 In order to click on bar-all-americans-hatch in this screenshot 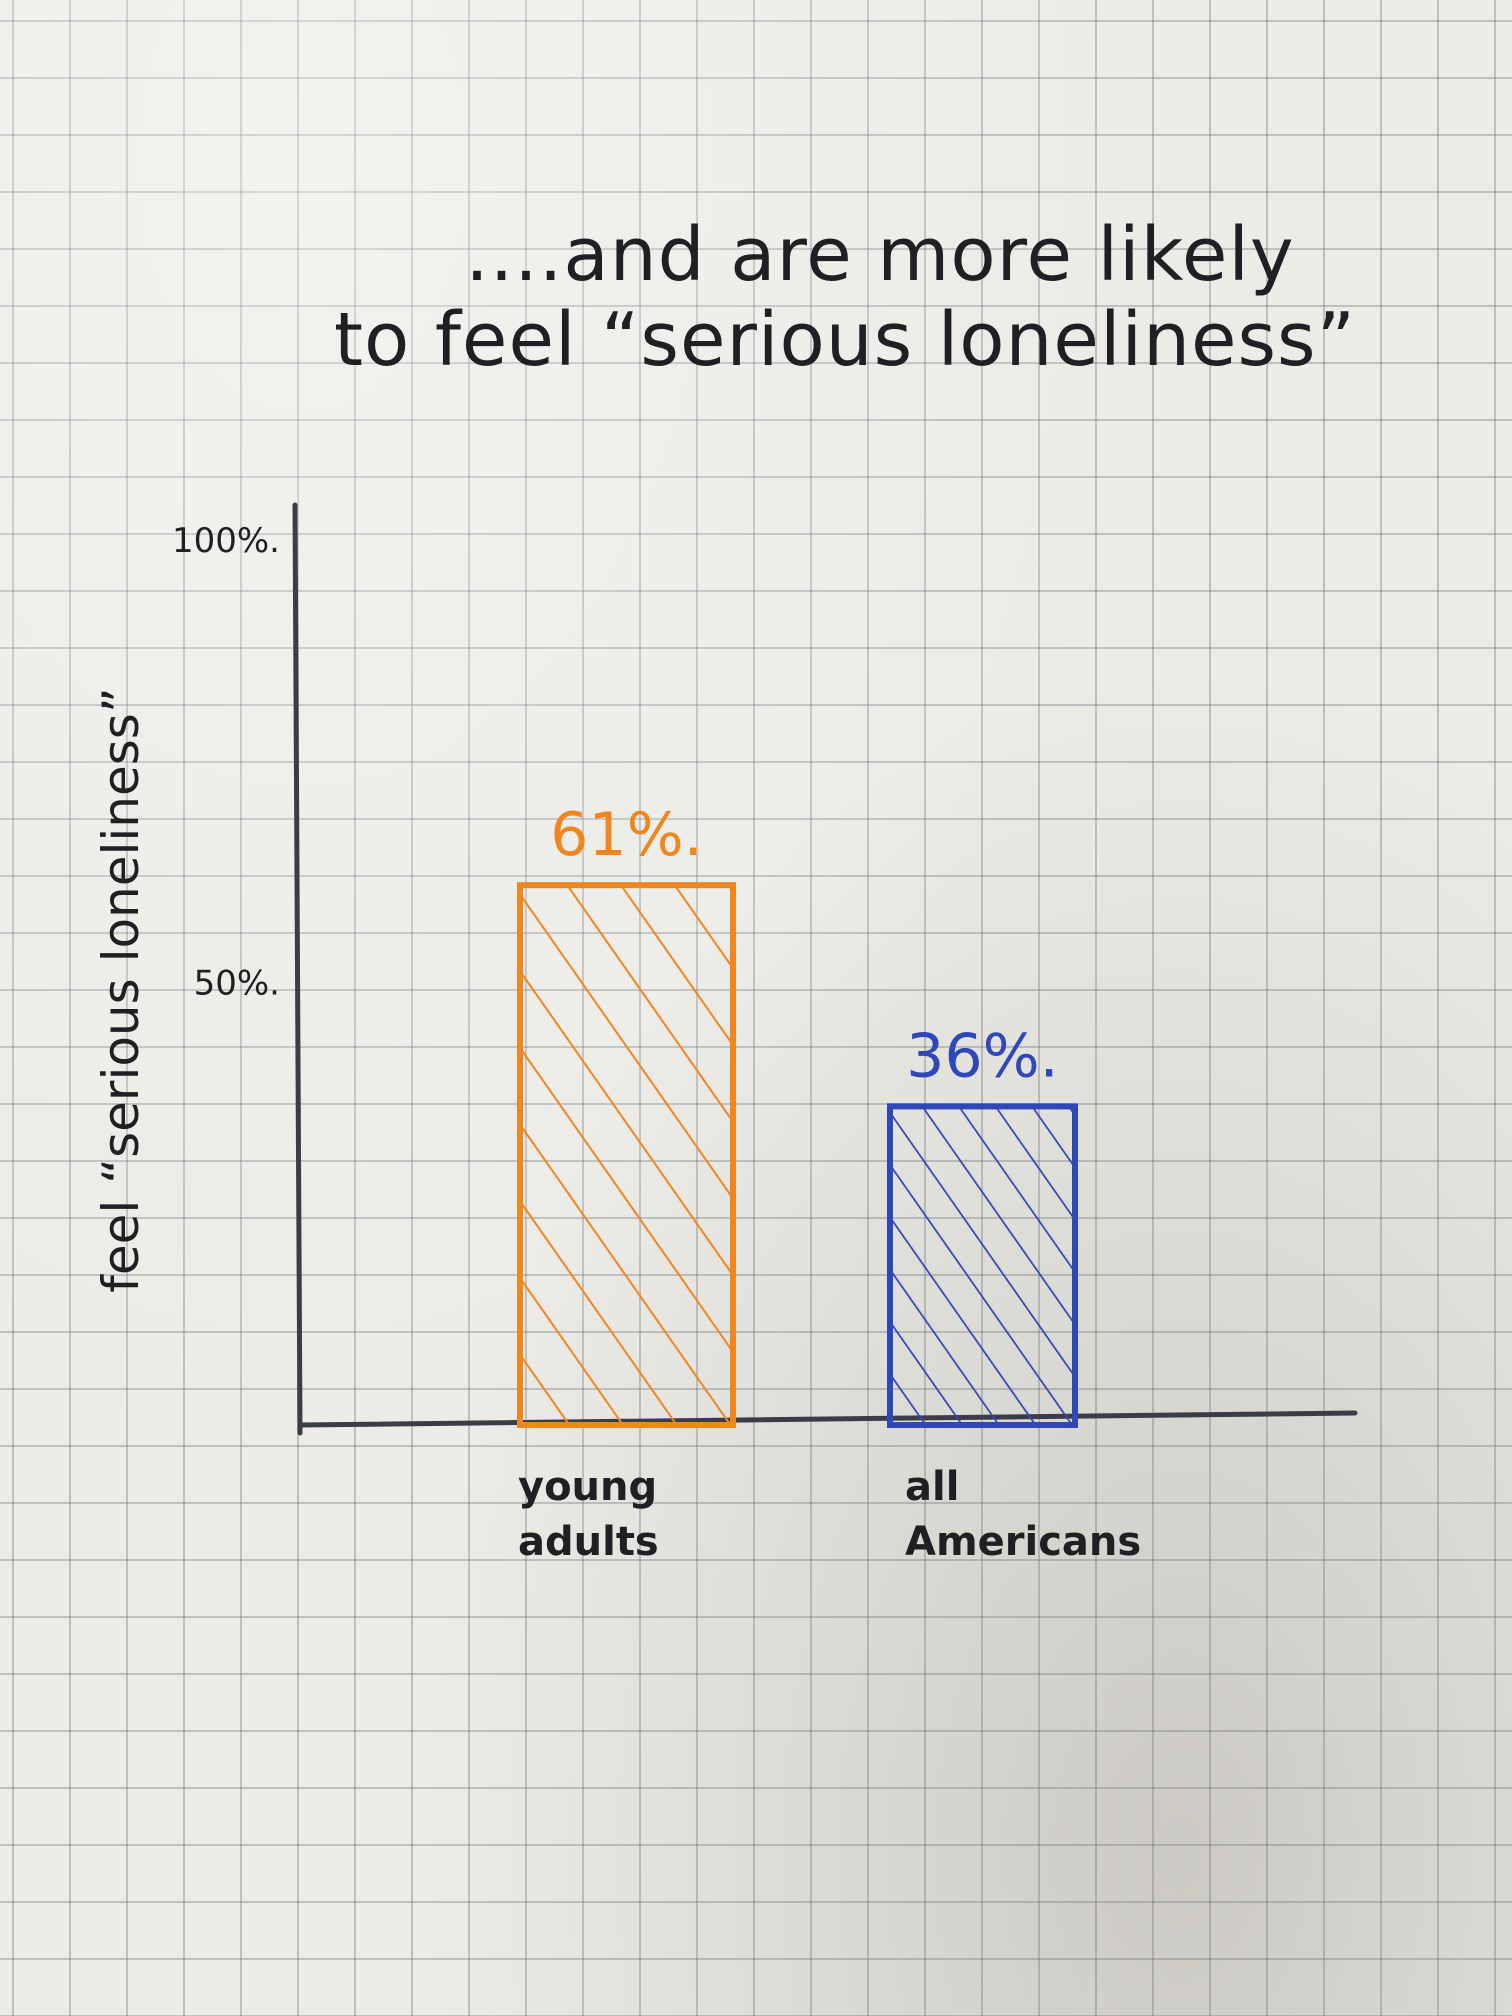, I will do `click(982, 1265)`.